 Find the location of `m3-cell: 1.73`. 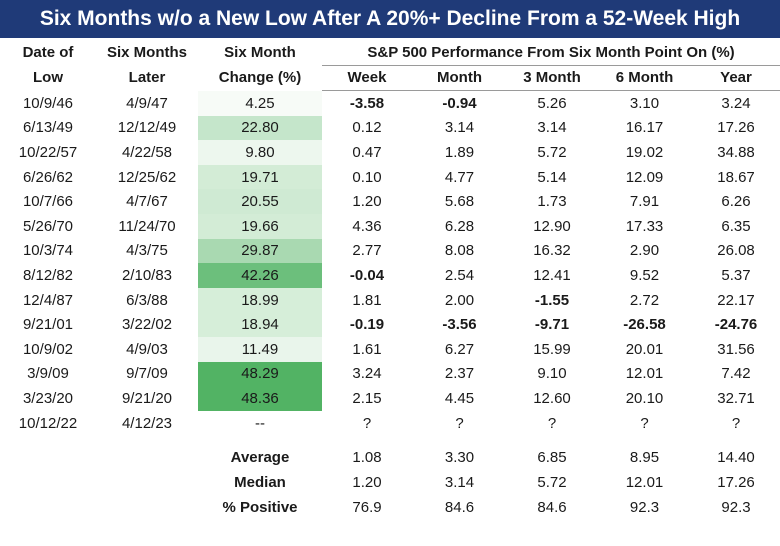

m3-cell: 1.73 is located at coordinates (552, 202).